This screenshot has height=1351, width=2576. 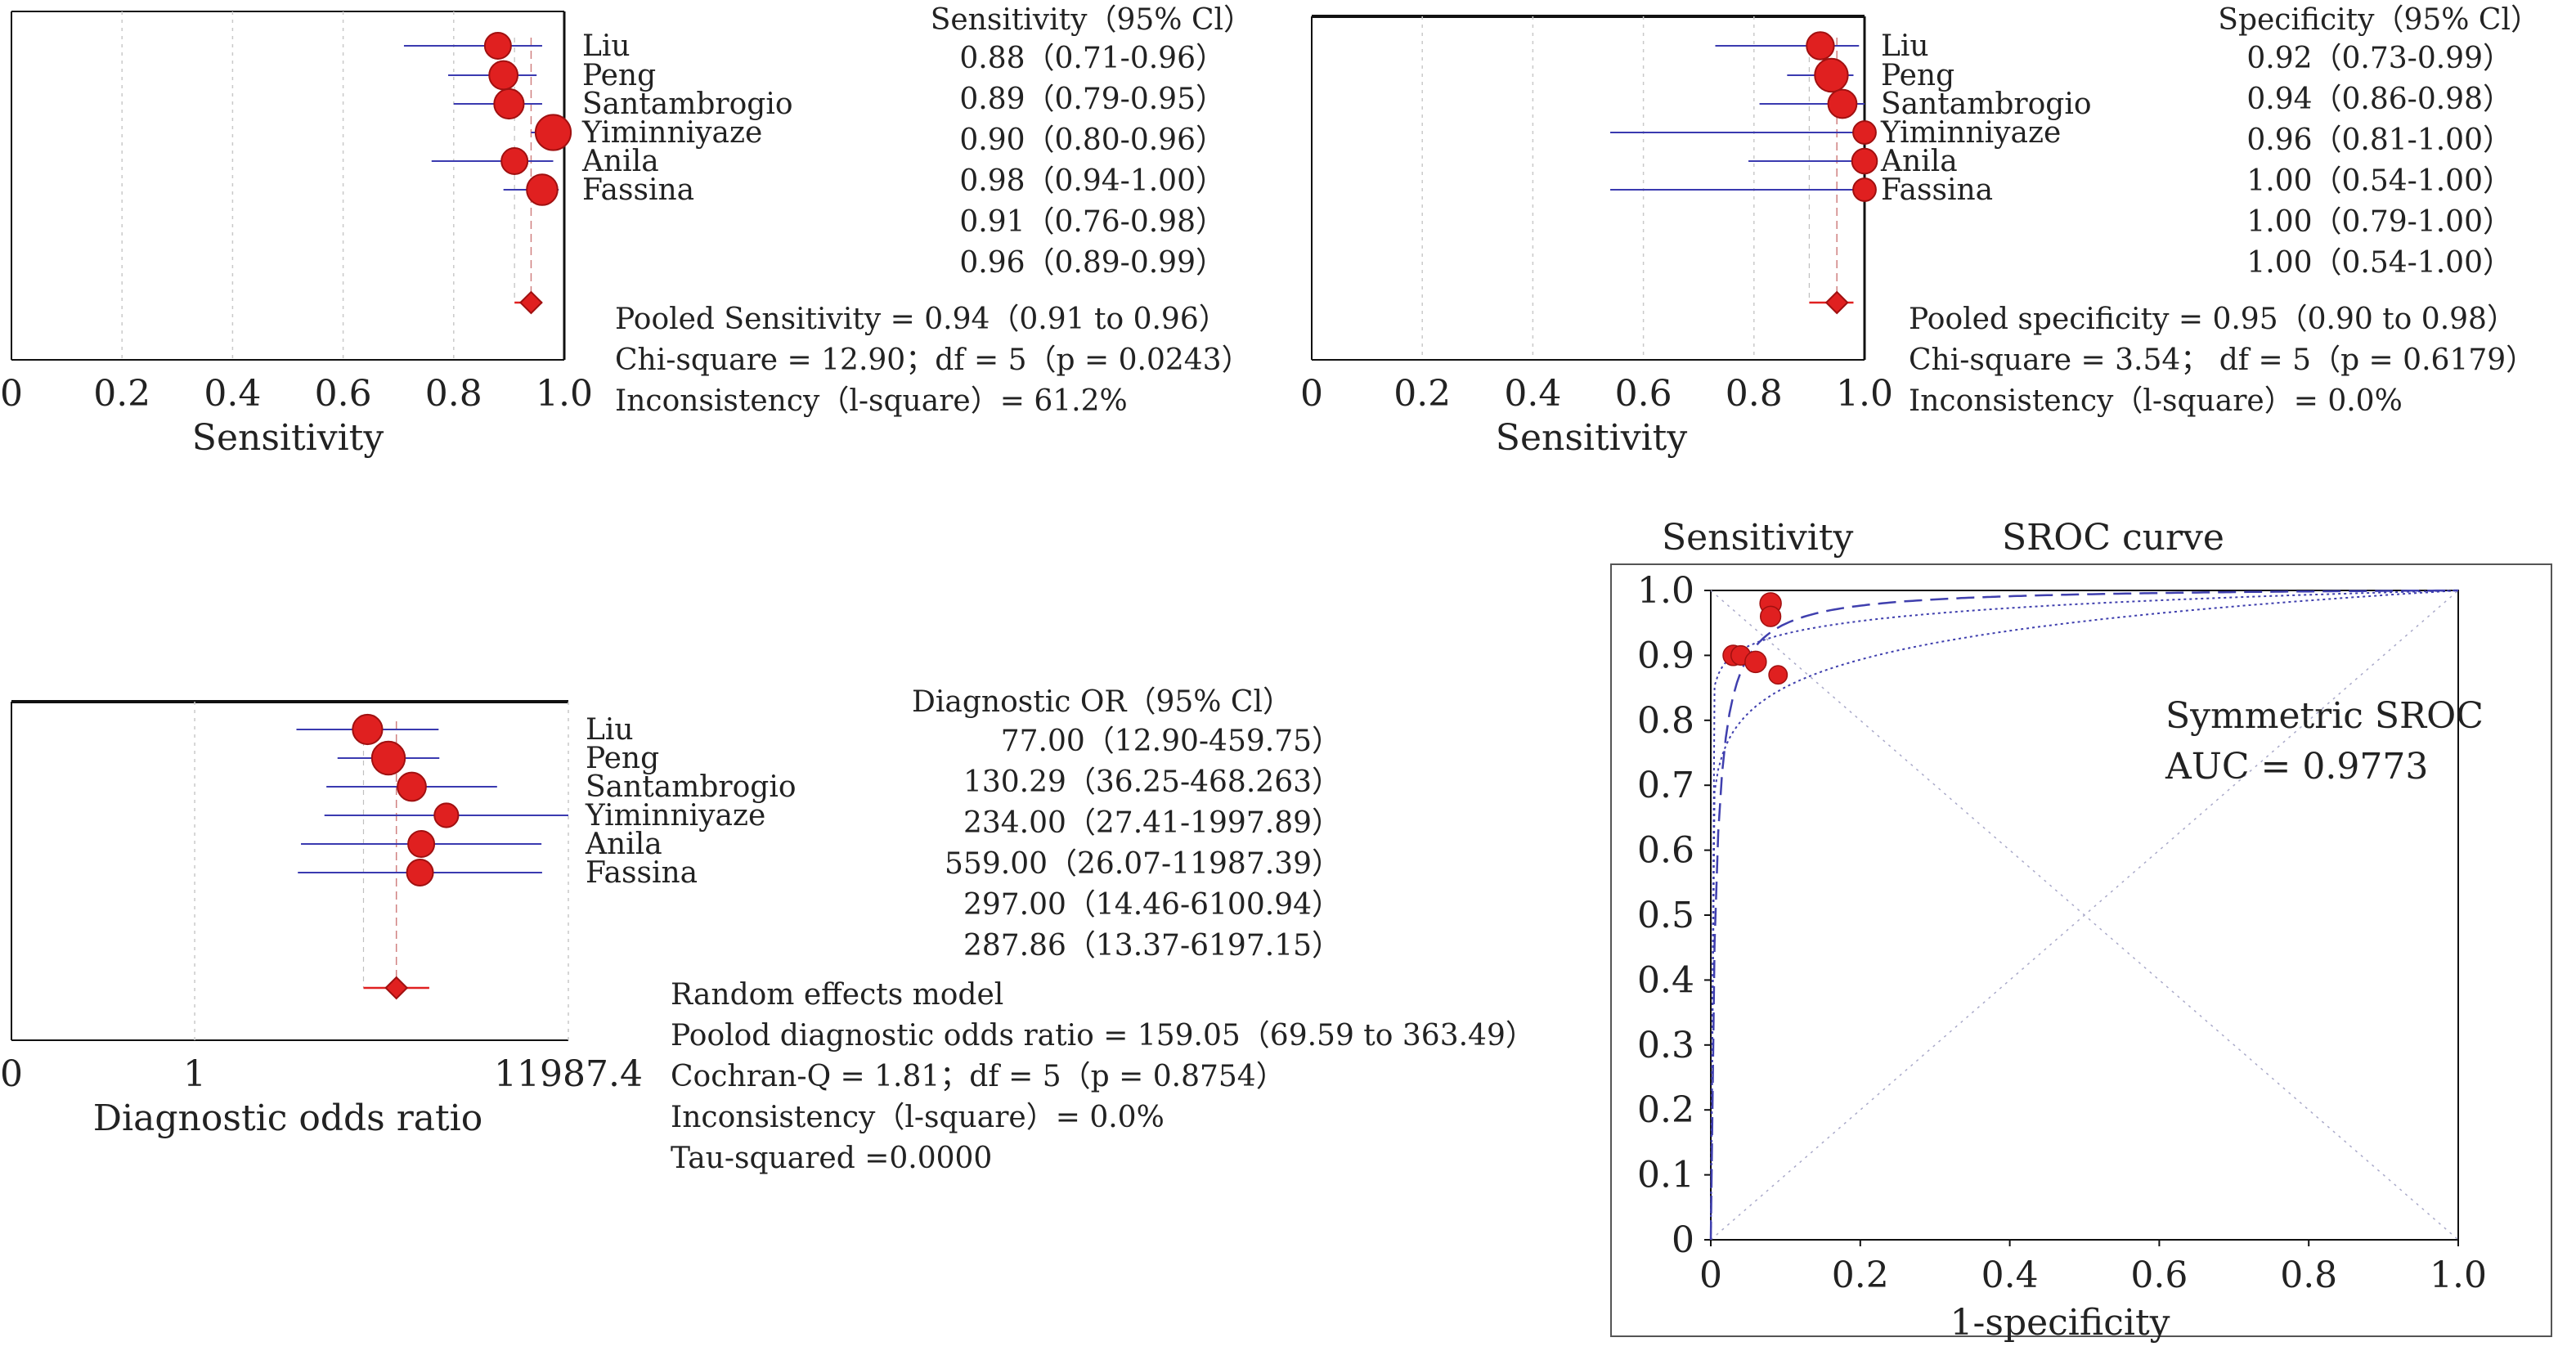 I want to click on x-axis-title: 1-specificity, so click(x=2060, y=1323).